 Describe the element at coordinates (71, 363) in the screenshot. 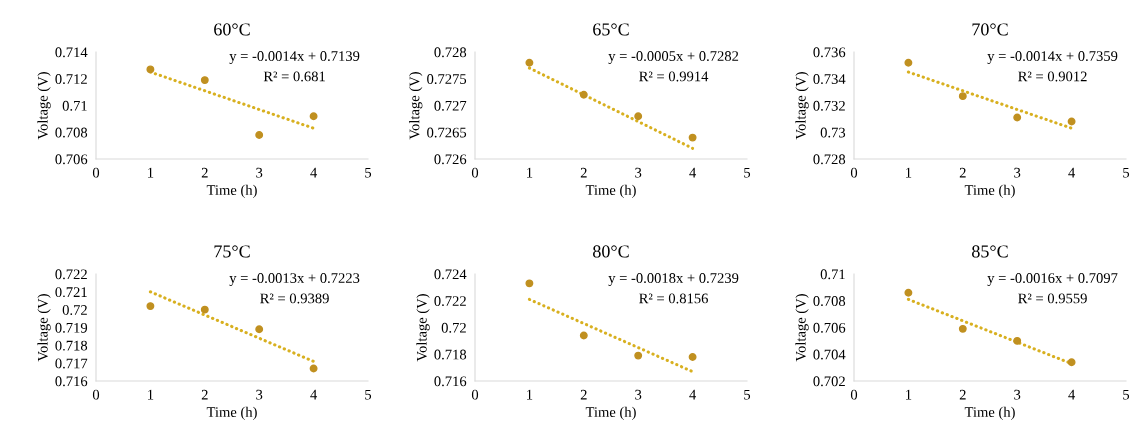

I see `y-tick-label: 0.717` at that location.